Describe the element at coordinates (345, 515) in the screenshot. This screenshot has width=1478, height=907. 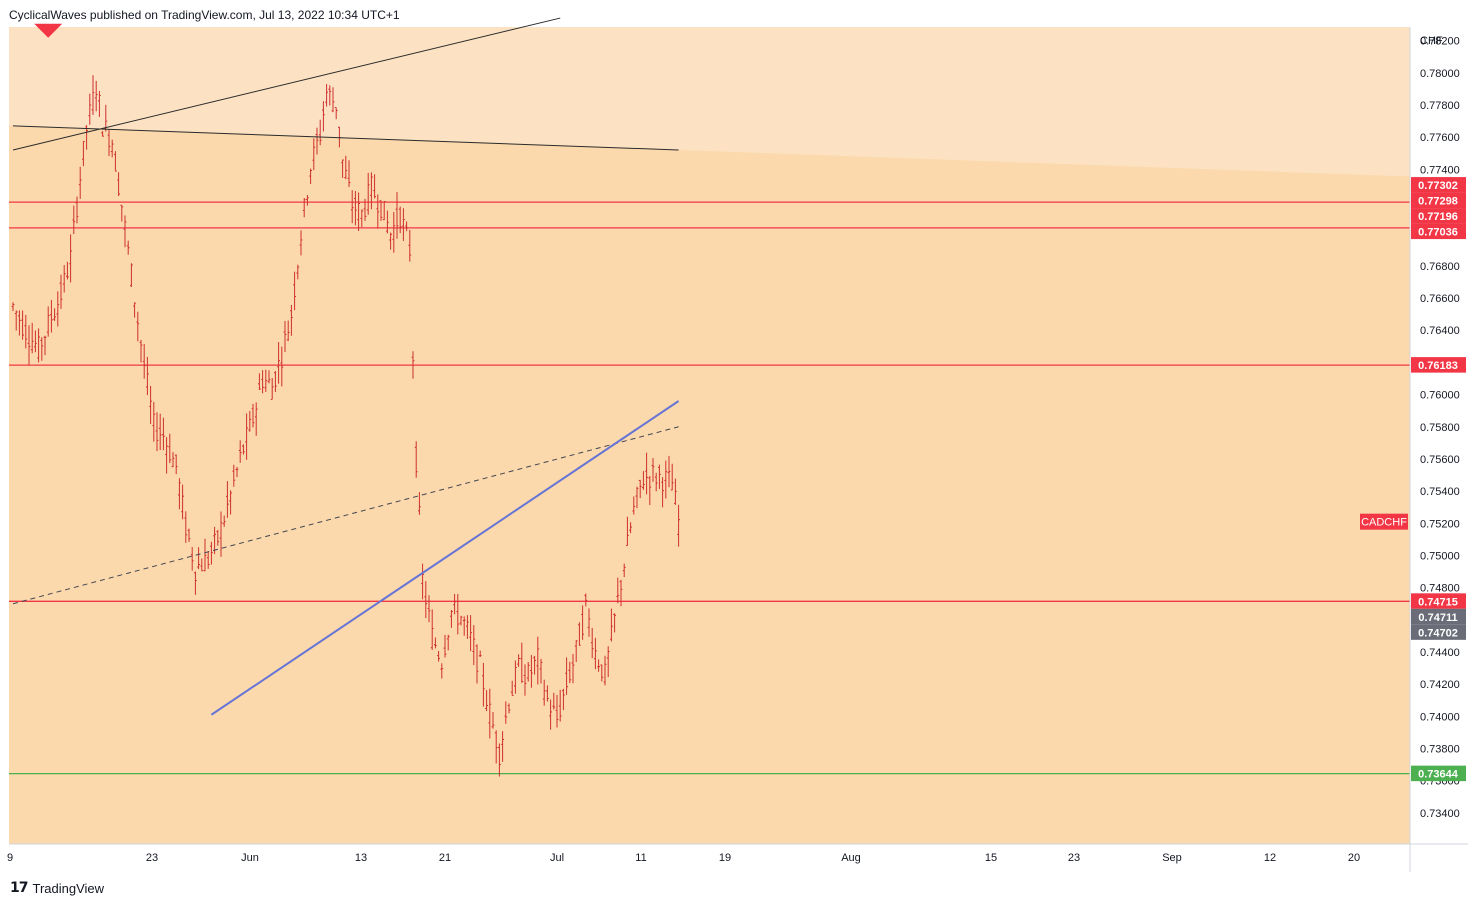
I see `dashed-channel-line` at that location.